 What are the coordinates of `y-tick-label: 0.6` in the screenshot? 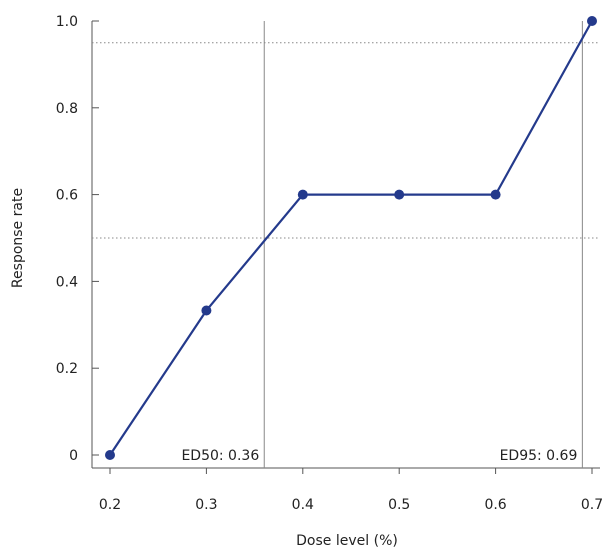 It's located at (67, 196).